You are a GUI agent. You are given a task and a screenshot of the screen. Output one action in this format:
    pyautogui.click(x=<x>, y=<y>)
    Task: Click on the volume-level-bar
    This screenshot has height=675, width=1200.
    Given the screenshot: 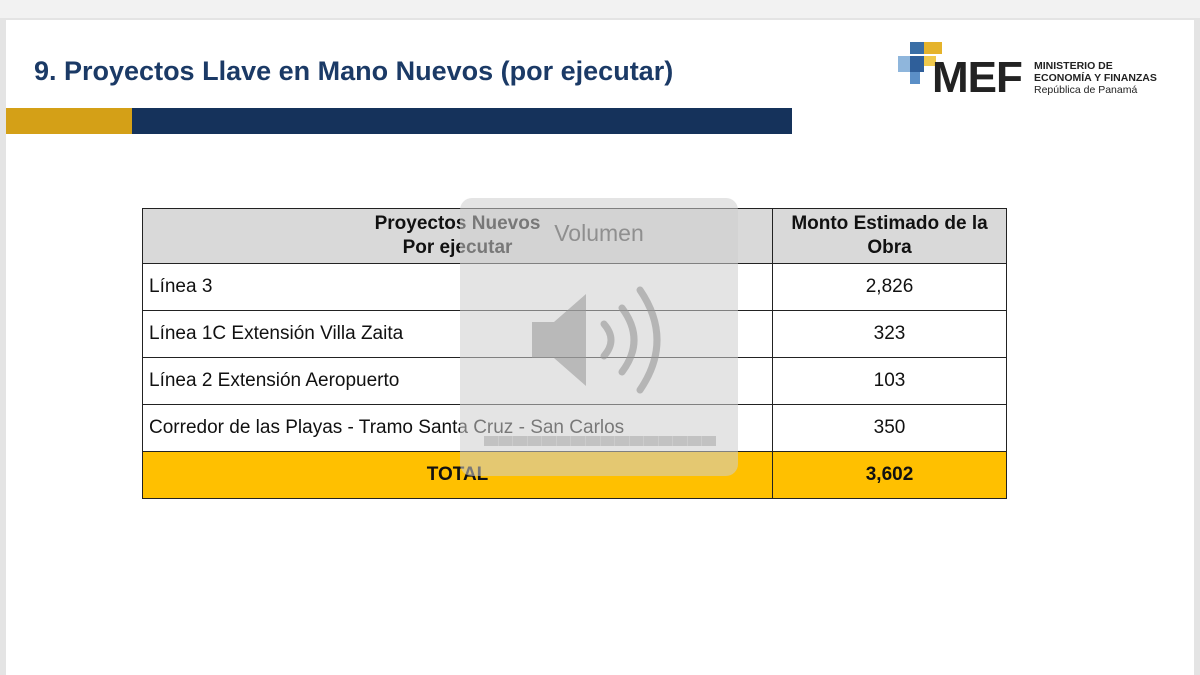 What is the action you would take?
    pyautogui.click(x=600, y=441)
    